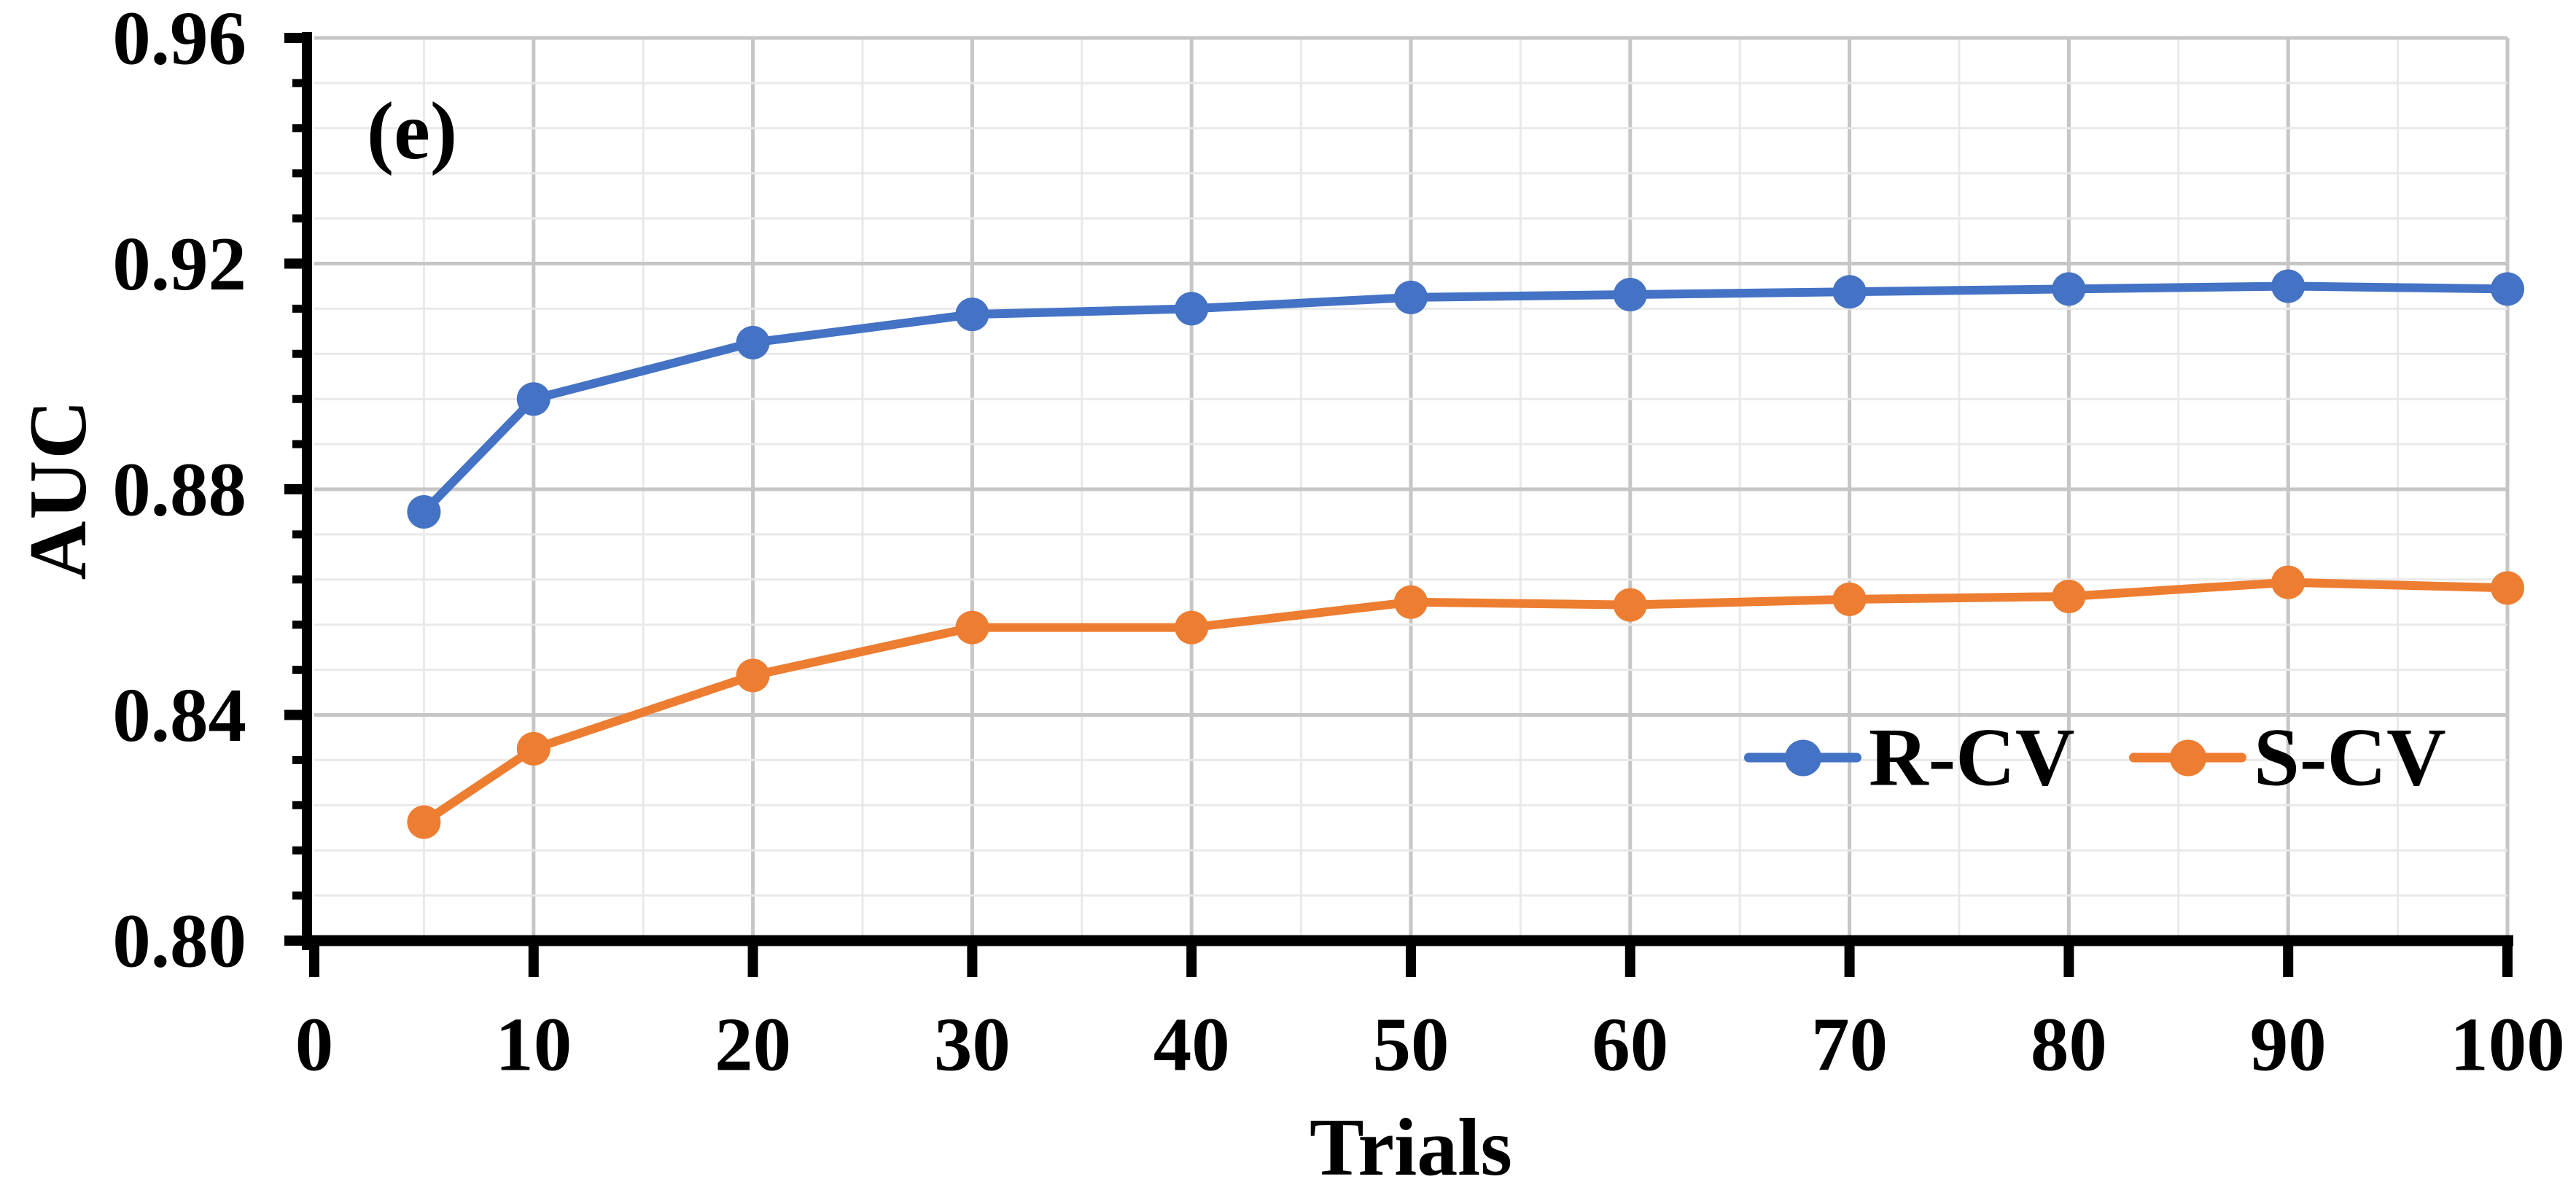  I want to click on x-tick-label: 20, so click(753, 1044).